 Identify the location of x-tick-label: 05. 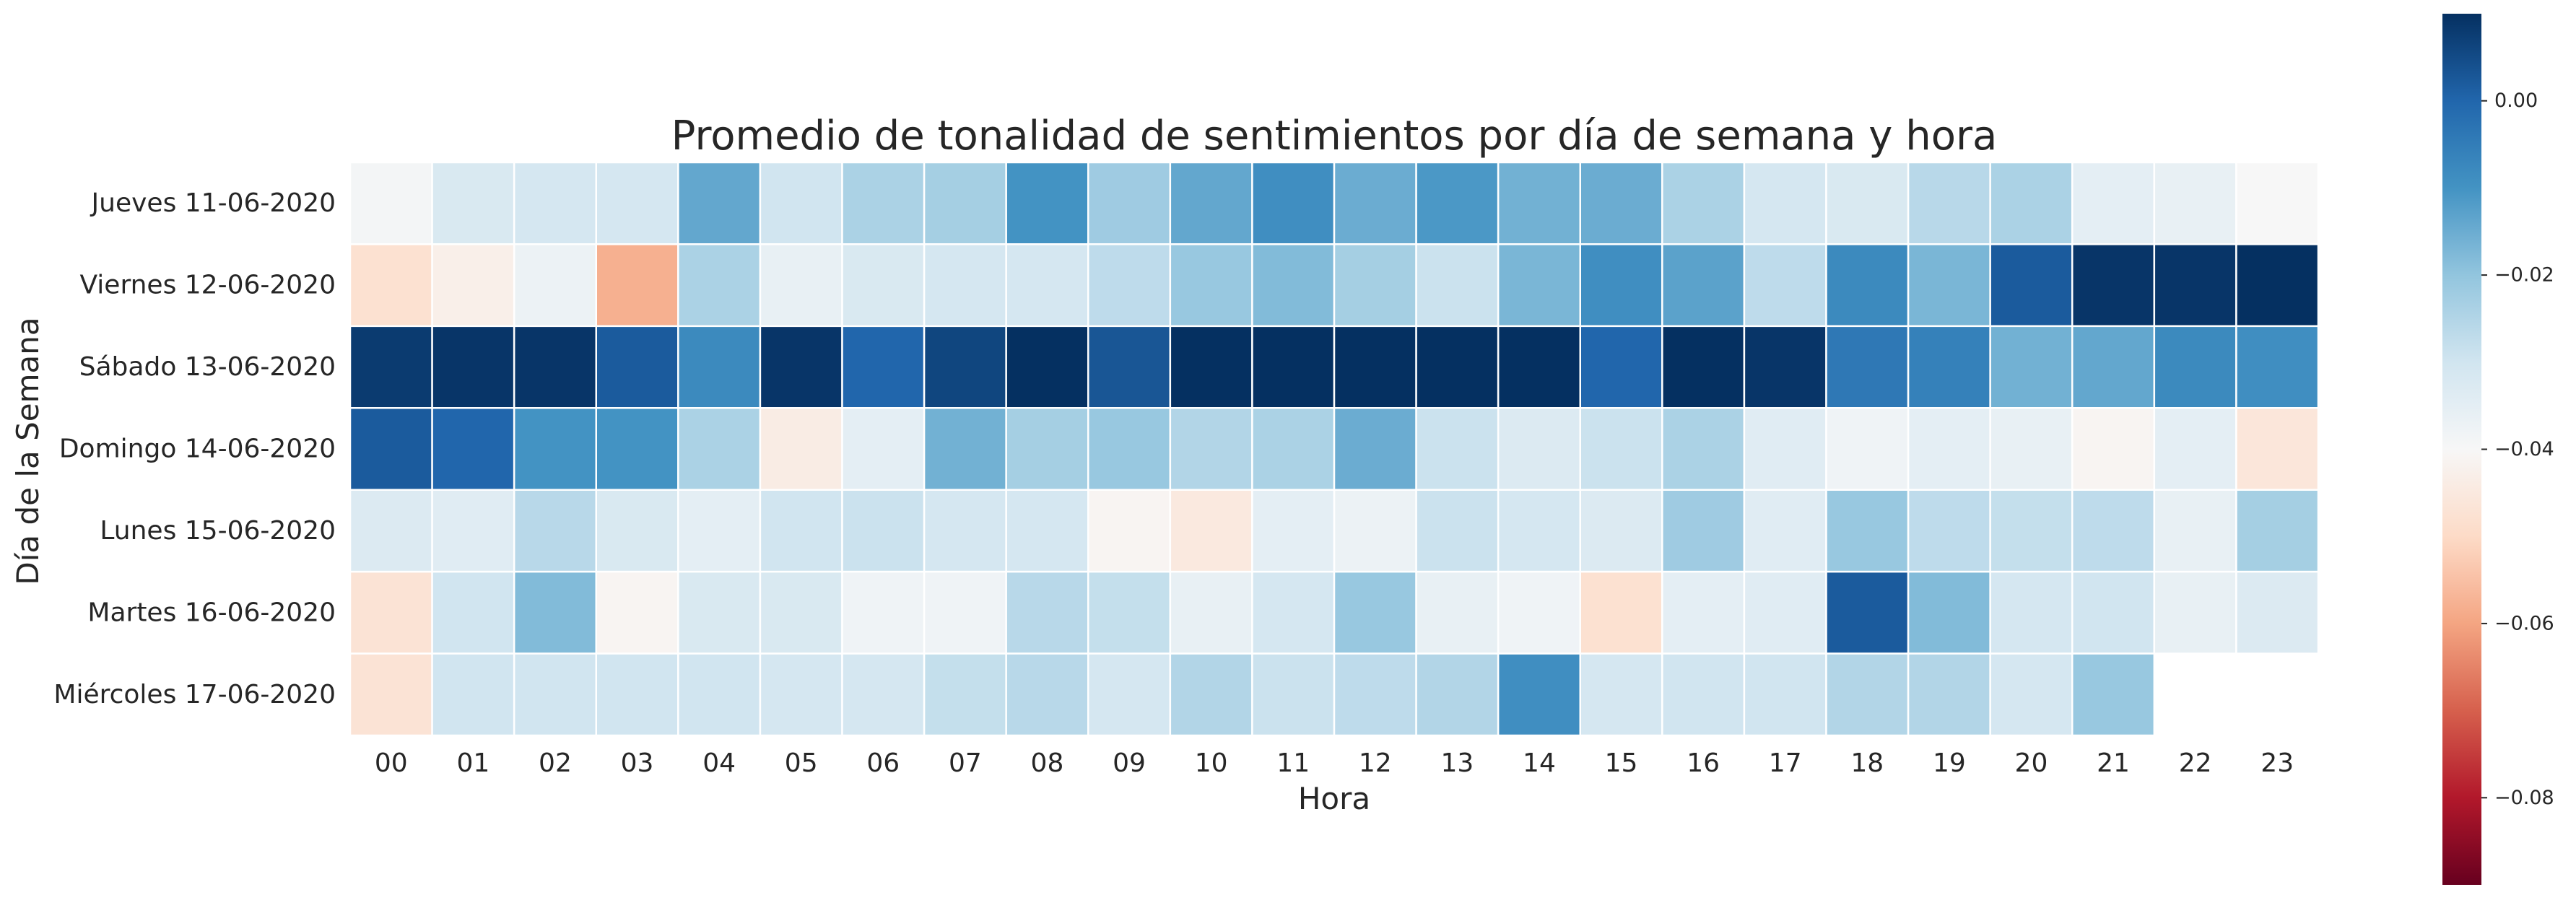
(801, 763).